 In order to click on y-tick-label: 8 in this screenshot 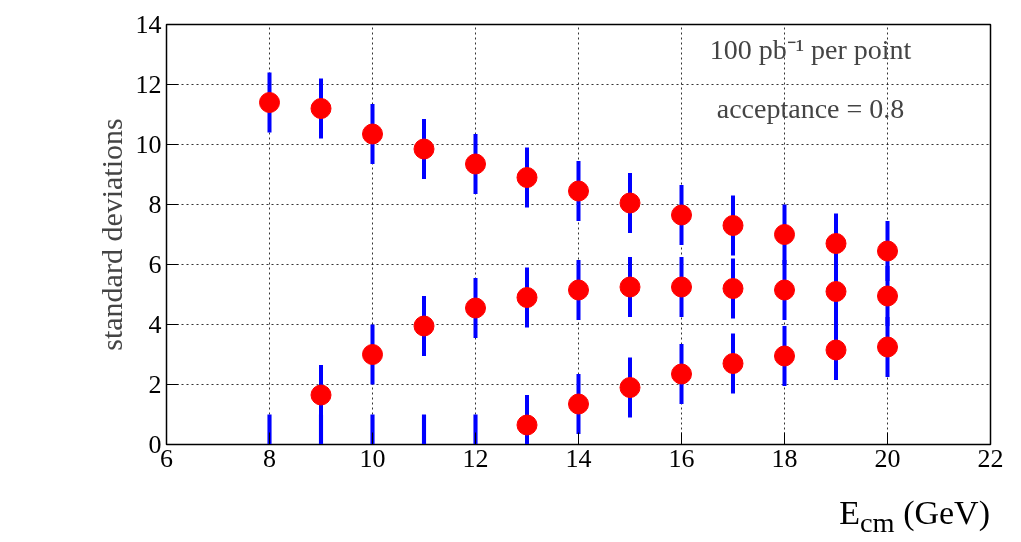, I will do `click(155, 204)`.